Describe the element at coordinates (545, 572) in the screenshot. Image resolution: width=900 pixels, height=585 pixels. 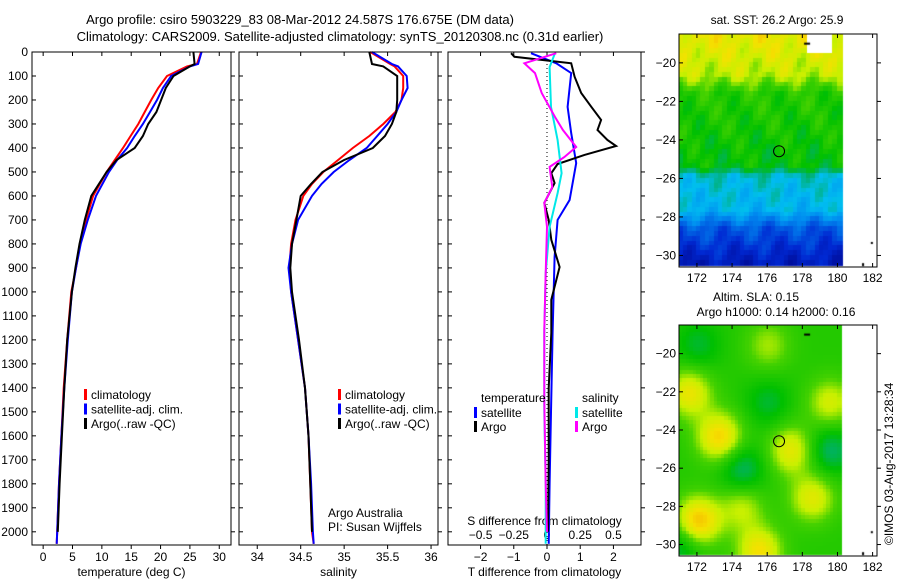
I see `x-axis-label: T difference from climatology` at that location.